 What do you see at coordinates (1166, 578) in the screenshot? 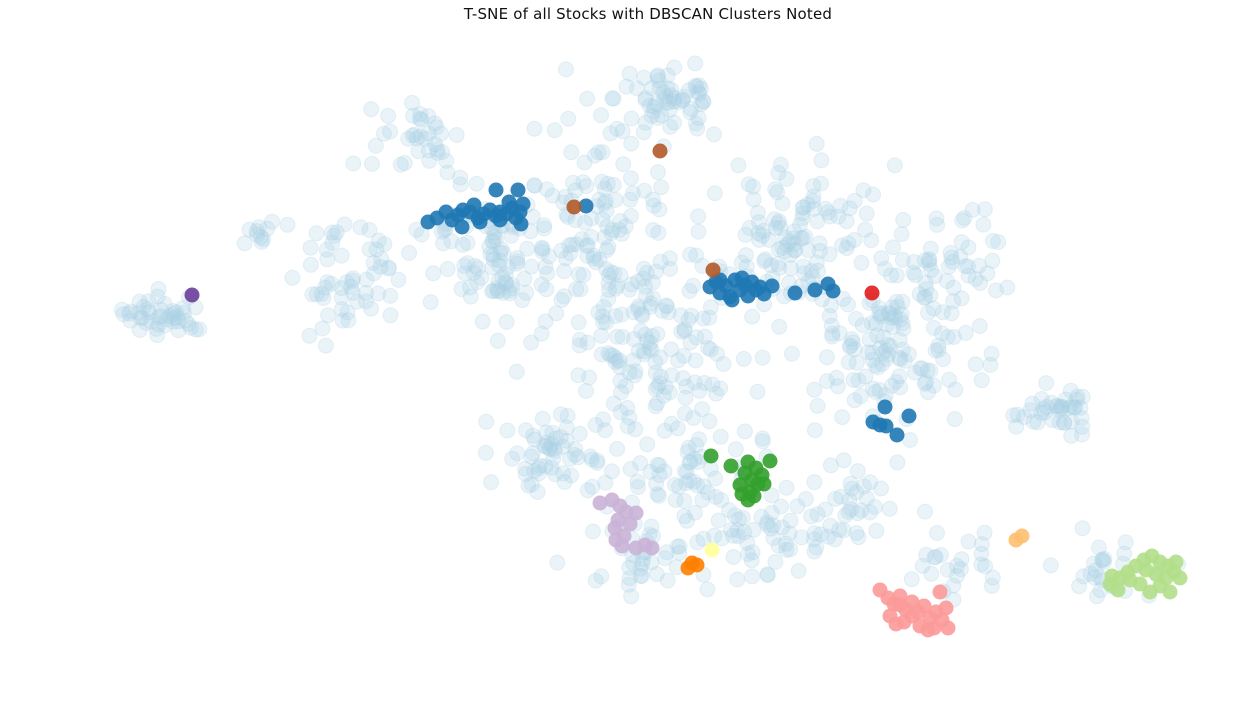
I see `cluster-12-point` at bounding box center [1166, 578].